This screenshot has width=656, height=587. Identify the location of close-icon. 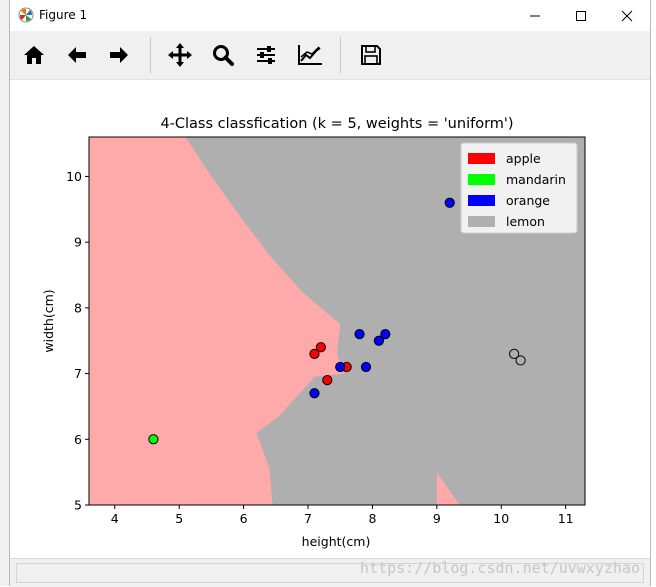
(627, 15).